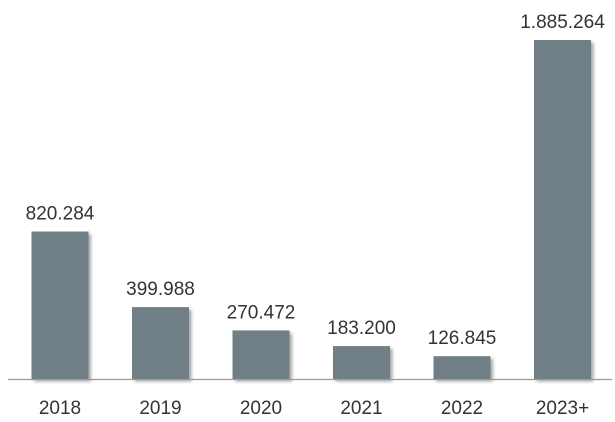 The image size is (615, 422). Describe the element at coordinates (562, 22) in the screenshot. I see `data-label-2023+: 1.885.264` at that location.